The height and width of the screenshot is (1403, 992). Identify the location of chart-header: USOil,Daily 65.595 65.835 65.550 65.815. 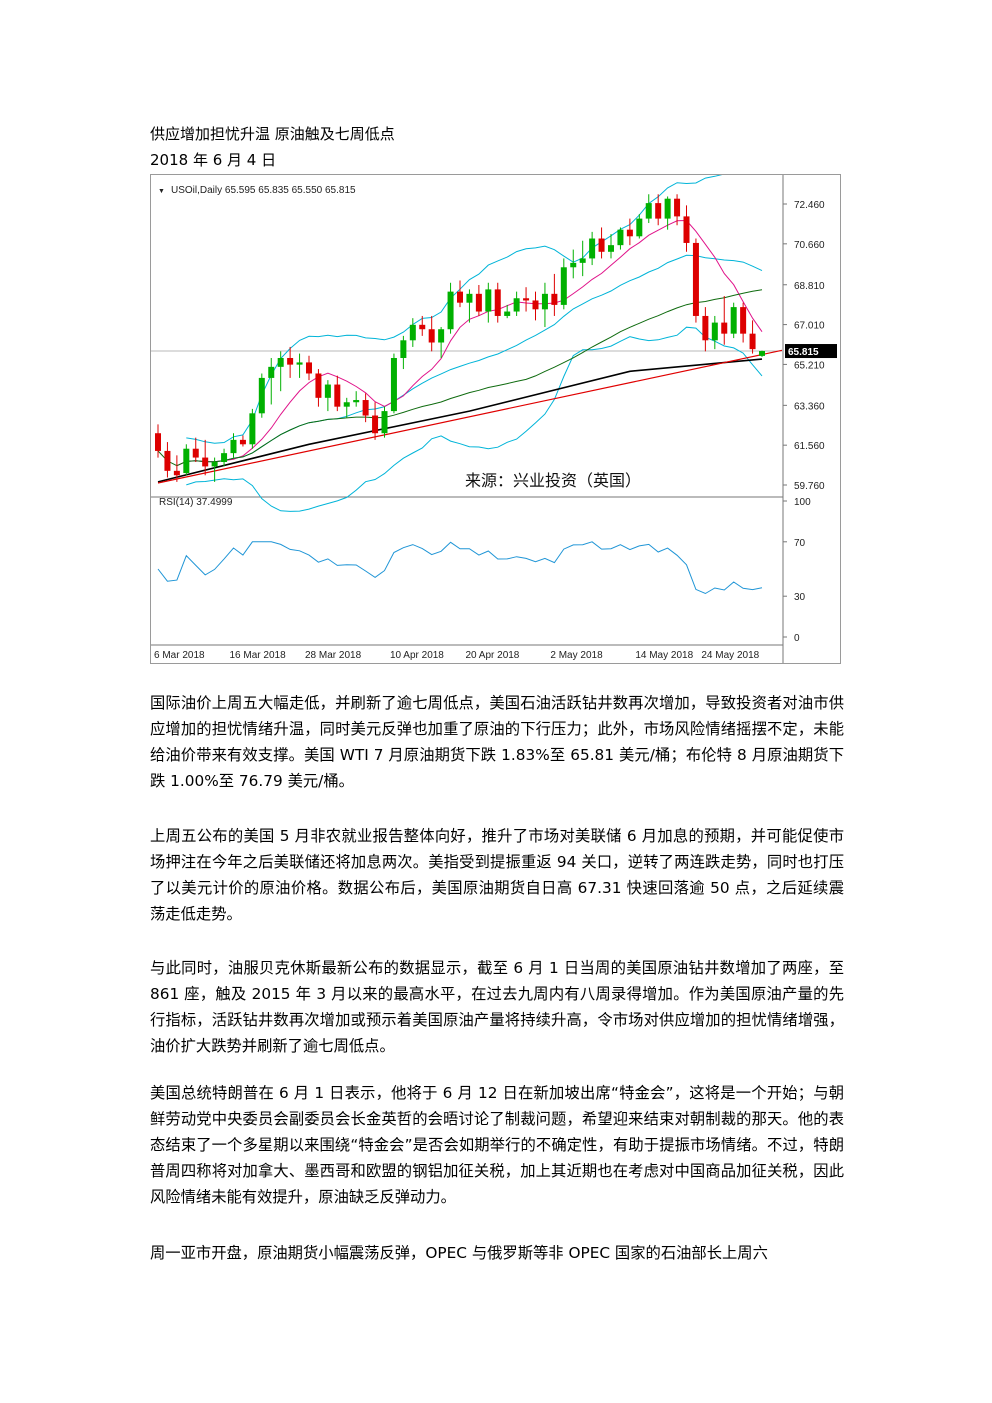
(263, 190).